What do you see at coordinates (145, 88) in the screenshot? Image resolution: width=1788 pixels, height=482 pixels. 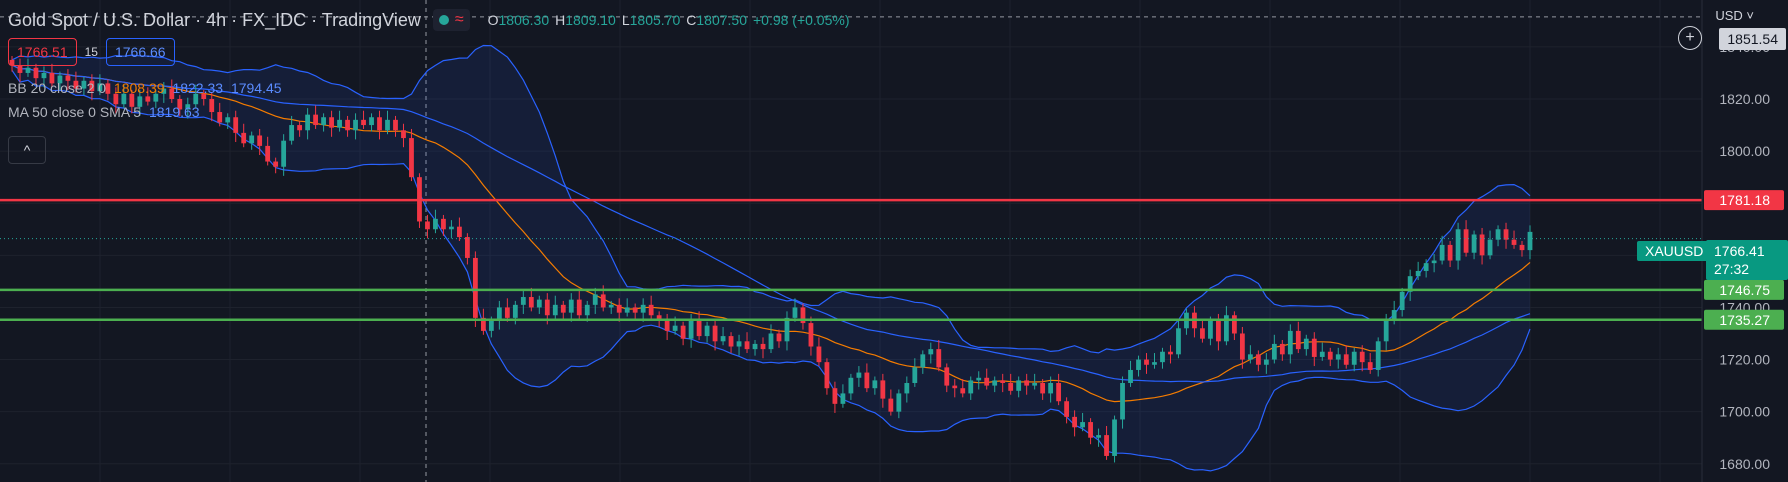 I see `bb-indicator-legend: BB 20 close 2 0 1808.39 1822.33 1794.45` at bounding box center [145, 88].